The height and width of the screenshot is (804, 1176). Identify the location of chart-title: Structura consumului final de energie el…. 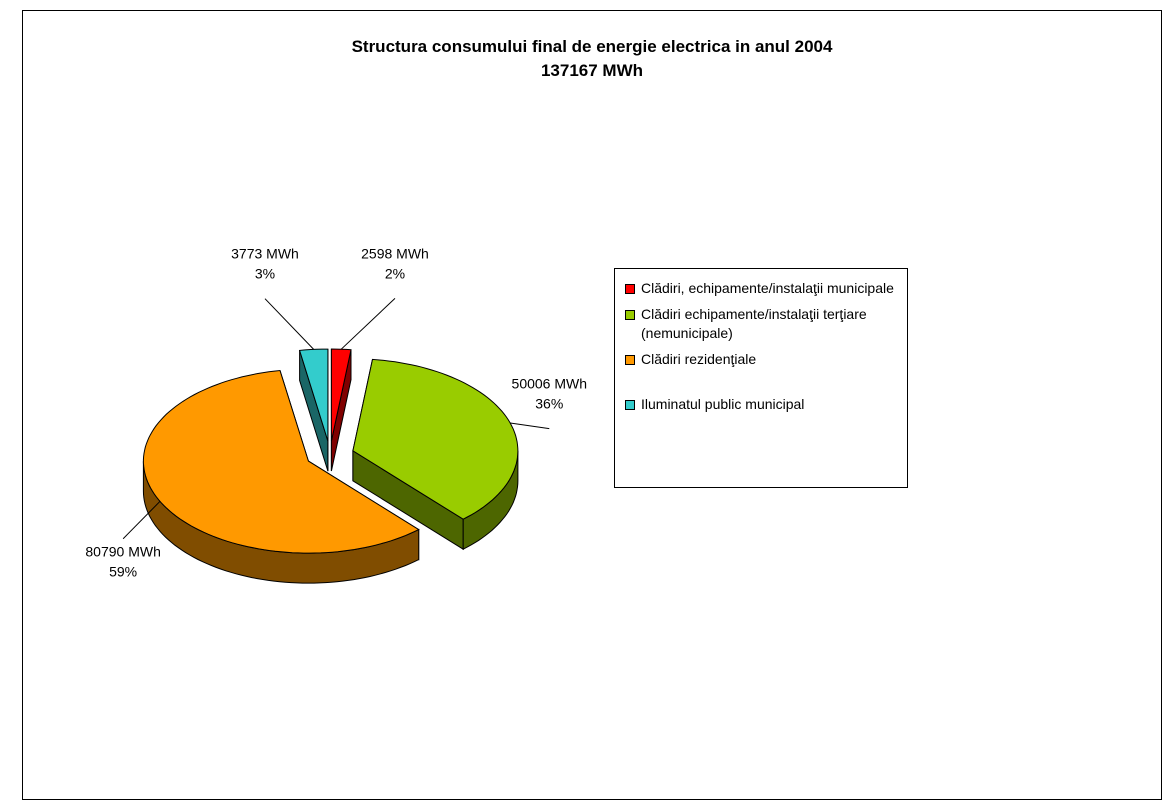
(592, 46).